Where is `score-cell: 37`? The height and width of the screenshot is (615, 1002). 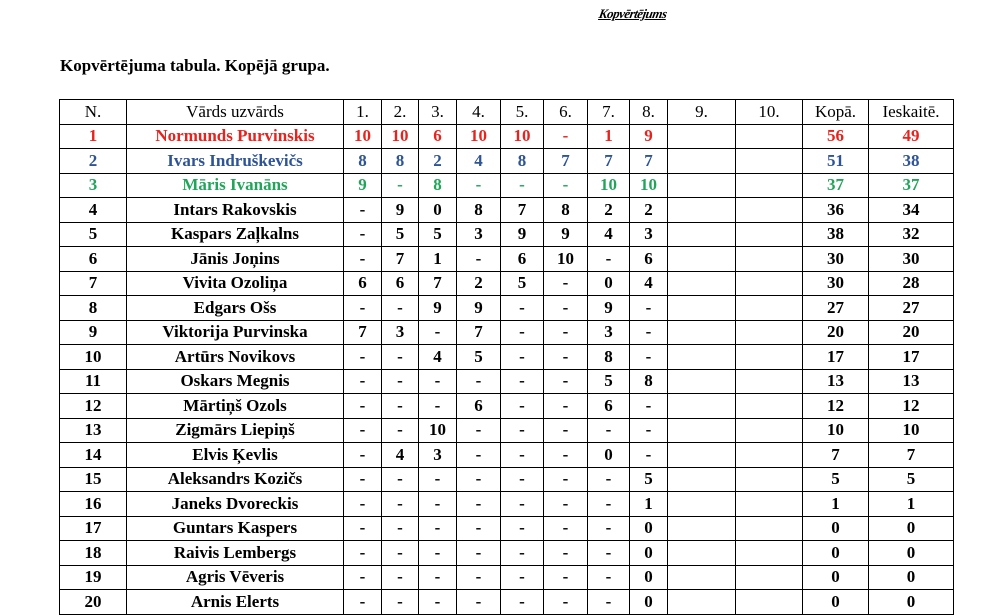
score-cell: 37 is located at coordinates (911, 185).